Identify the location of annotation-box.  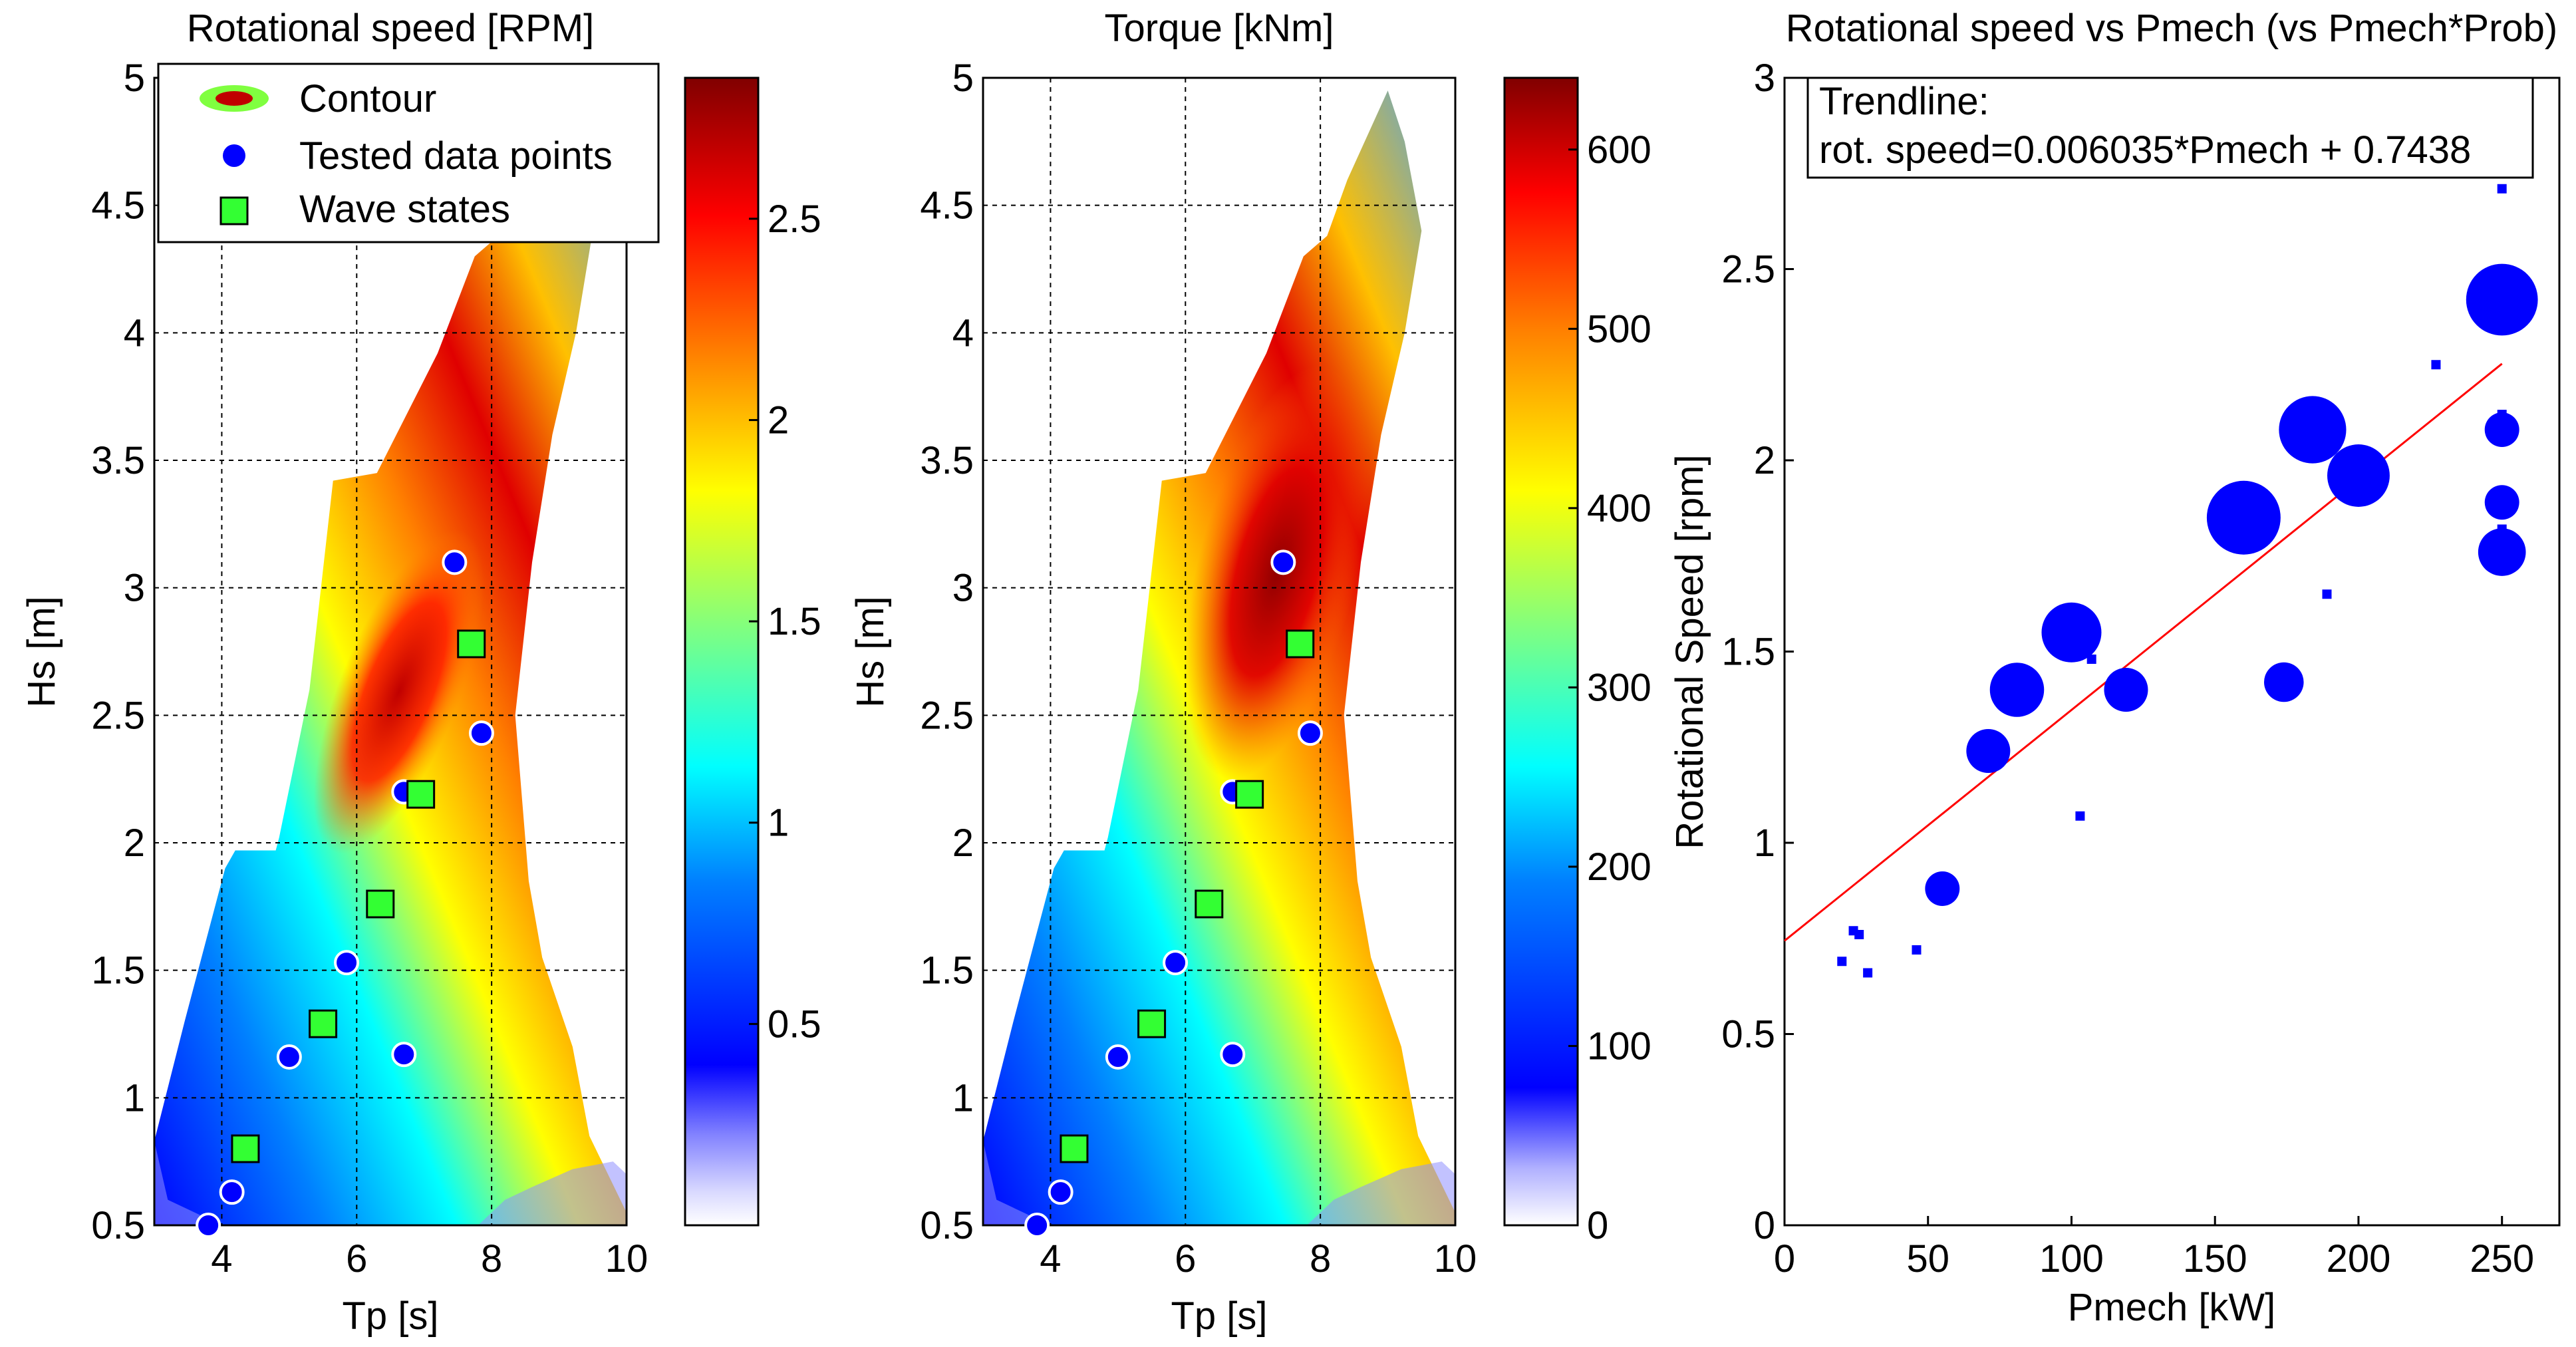
(2170, 127).